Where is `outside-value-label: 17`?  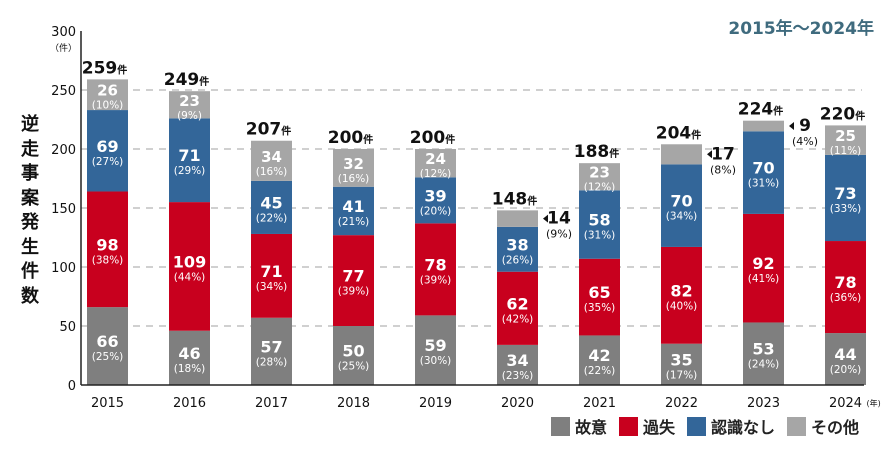 outside-value-label: 17 is located at coordinates (723, 154).